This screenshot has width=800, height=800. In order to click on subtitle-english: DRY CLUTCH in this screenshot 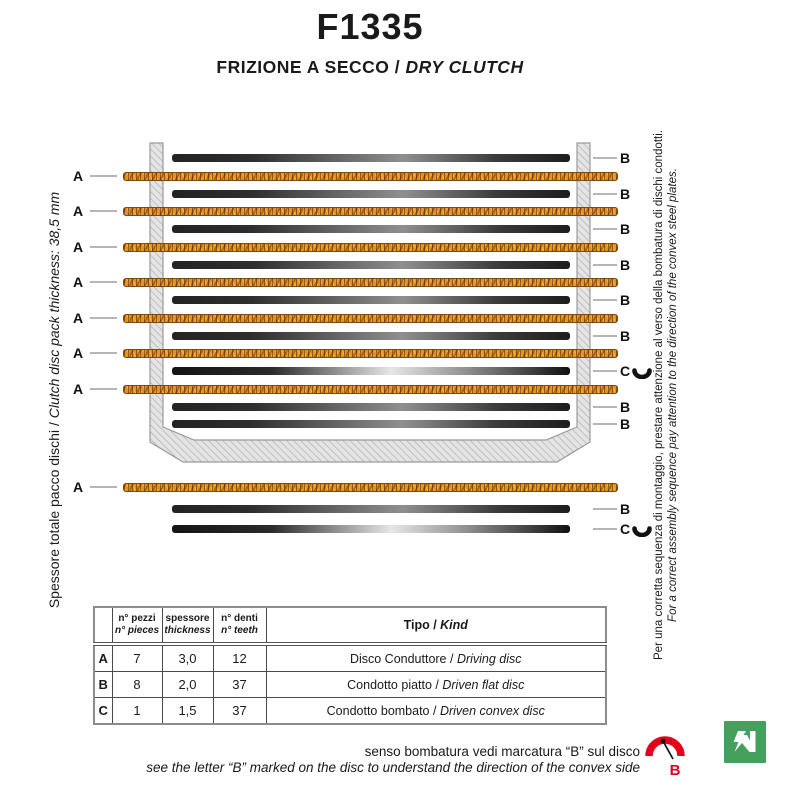, I will do `click(464, 67)`.